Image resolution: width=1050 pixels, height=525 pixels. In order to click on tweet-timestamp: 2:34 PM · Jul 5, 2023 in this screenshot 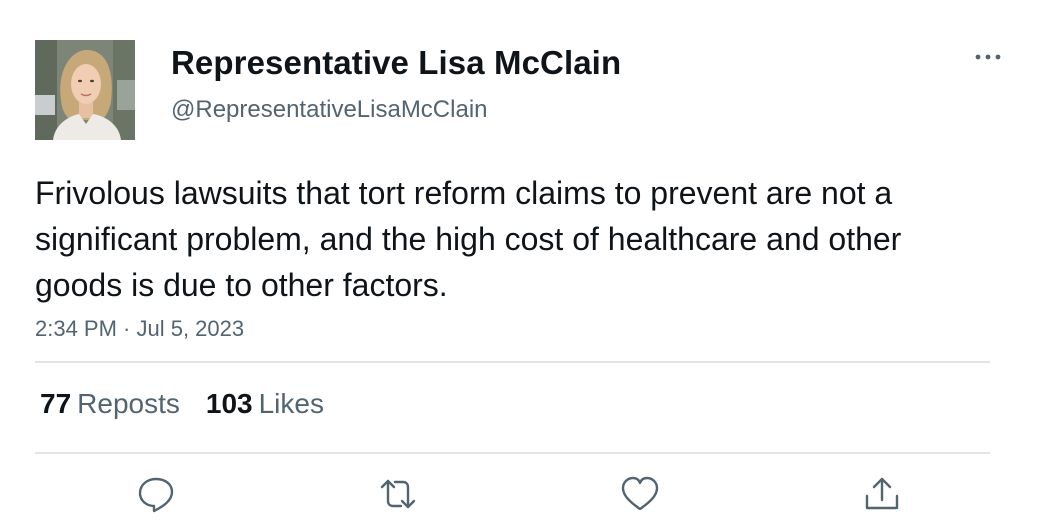, I will do `click(140, 328)`.